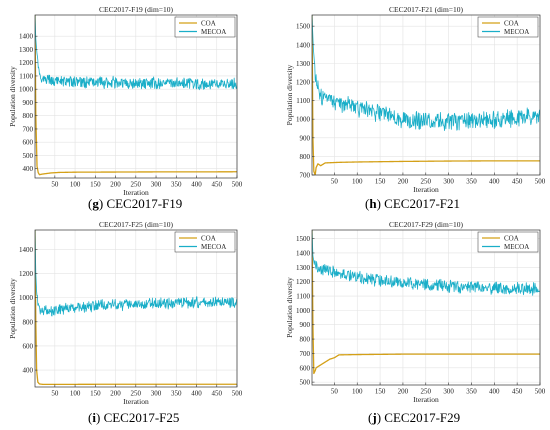  What do you see at coordinates (134, 417) in the screenshot?
I see `caption-i: (i) CEC2017-F25` at bounding box center [134, 417].